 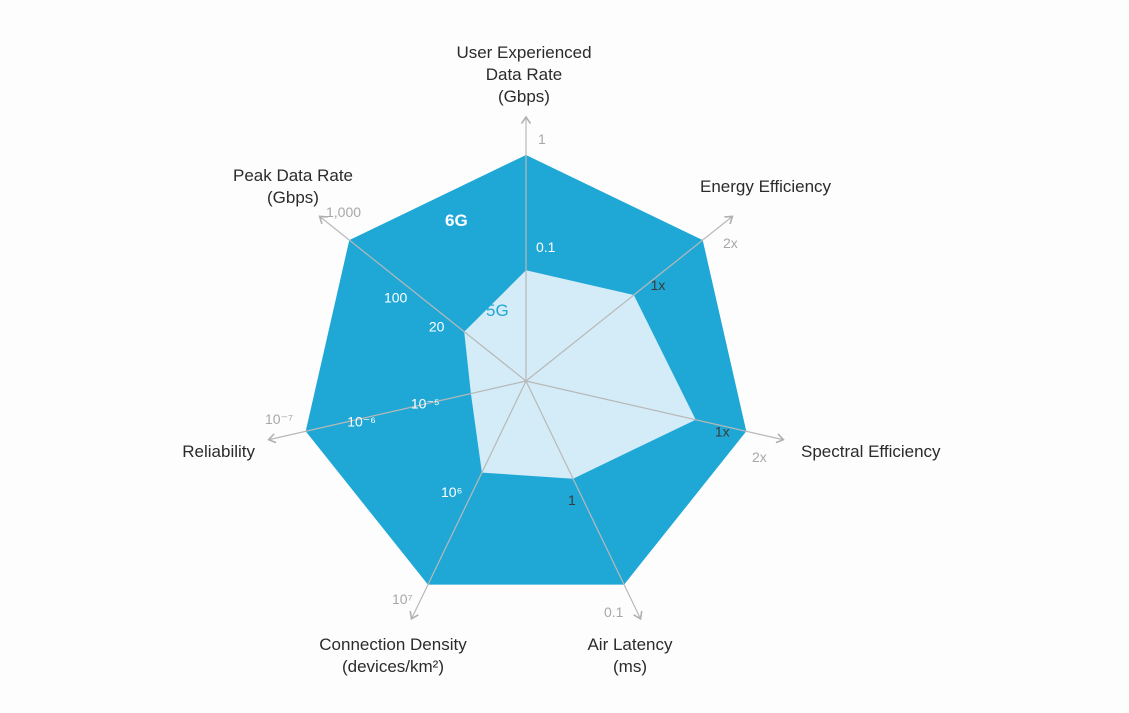 What do you see at coordinates (456, 220) in the screenshot?
I see `series-label-6g: 6G` at bounding box center [456, 220].